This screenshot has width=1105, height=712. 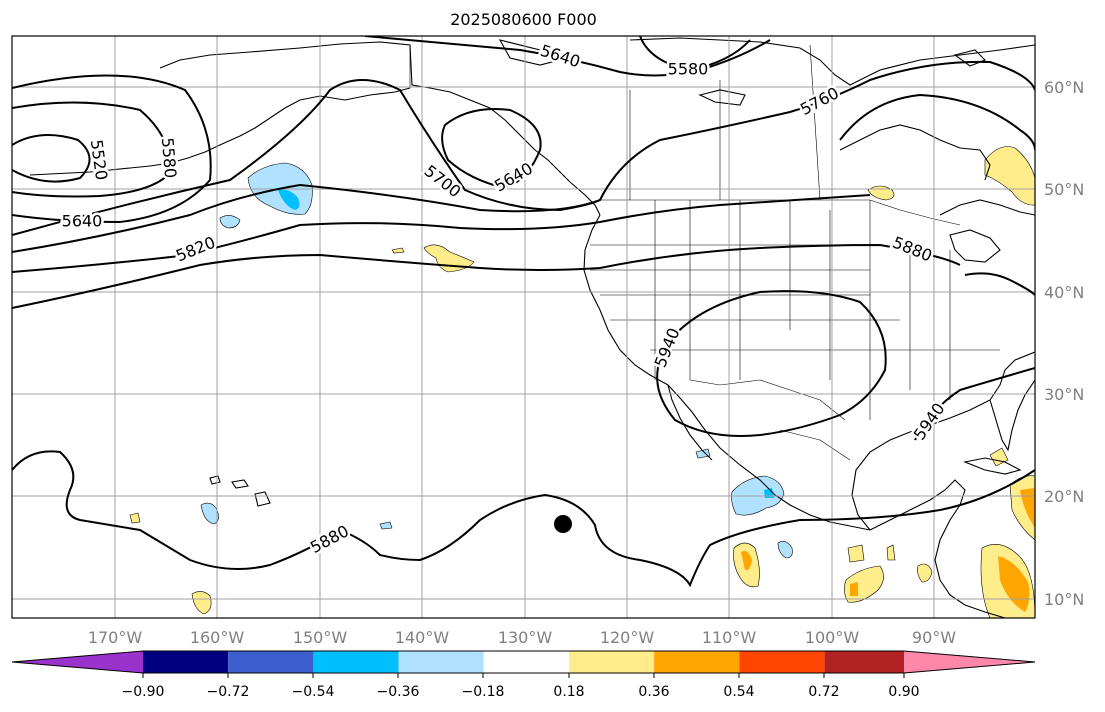 I want to click on anomaly-positive-mid-pacific, so click(x=449, y=258).